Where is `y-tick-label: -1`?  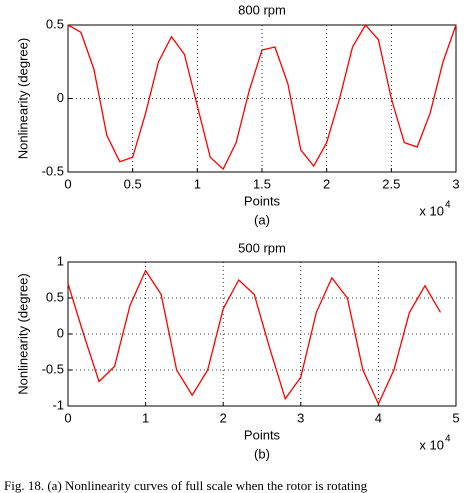 y-tick-label: -1 is located at coordinates (58, 404).